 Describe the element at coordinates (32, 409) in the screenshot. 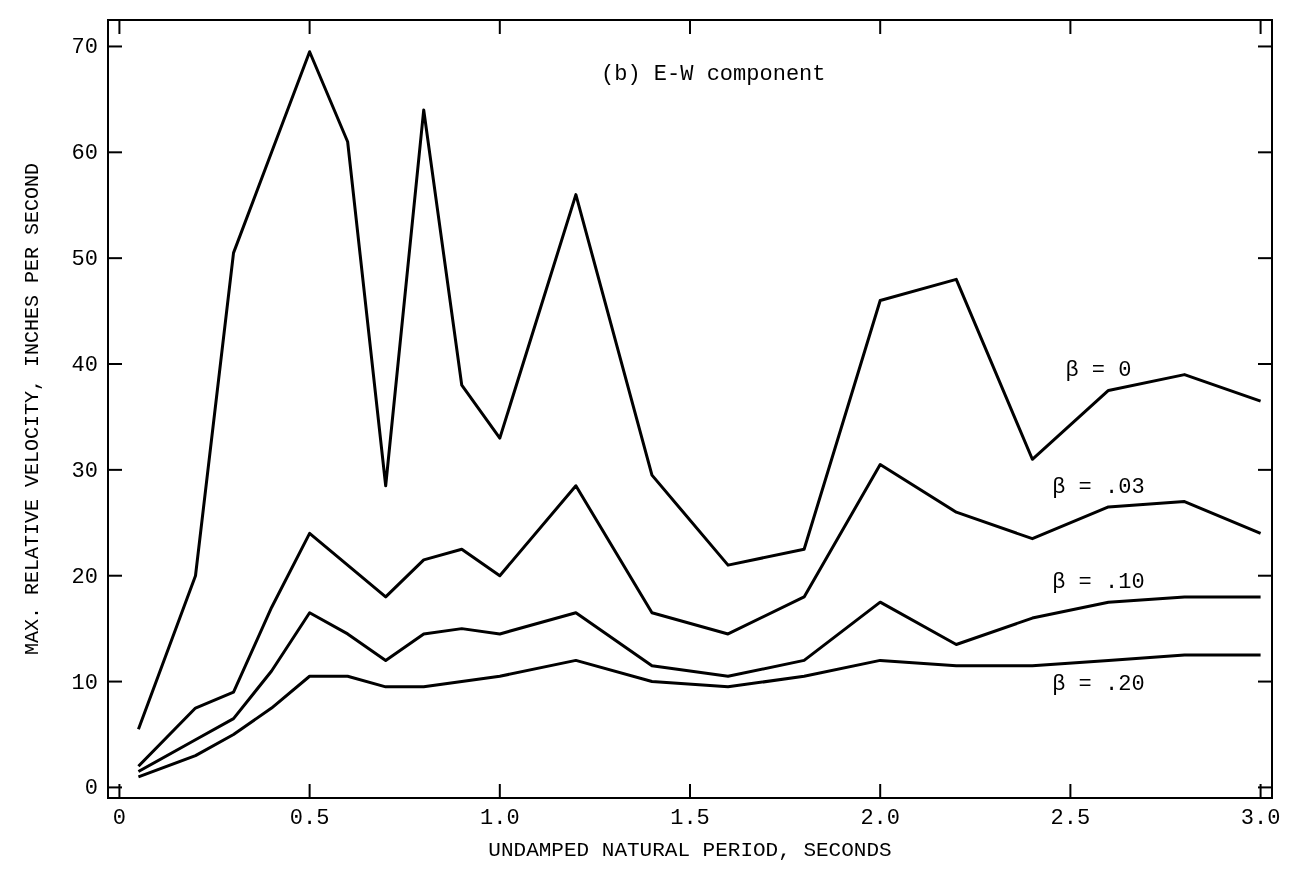

I see `y-axis-title: MAX. RELATIVE VELOCITY, INCHES PER SECOND` at that location.